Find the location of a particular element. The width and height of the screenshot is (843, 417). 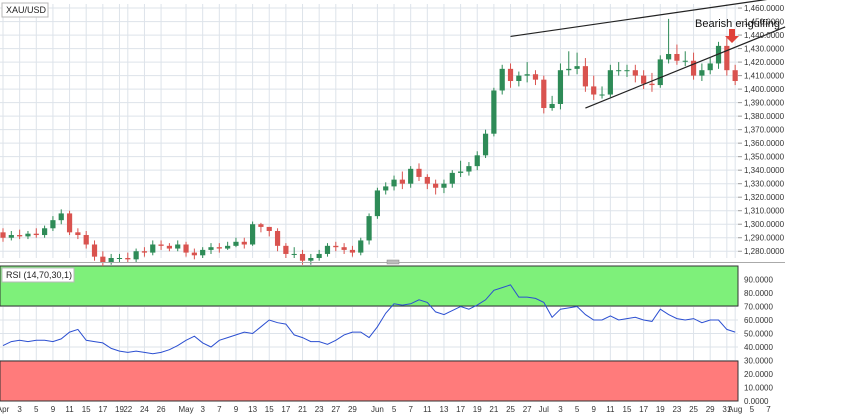

price-tick-label: 1,400.0000 is located at coordinates (764, 89).